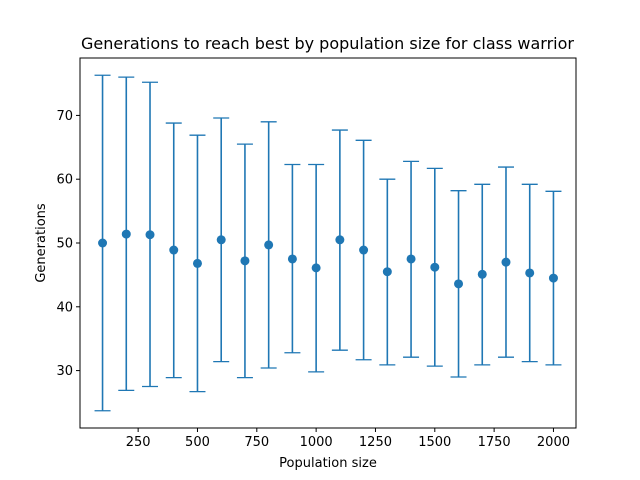 The height and width of the screenshot is (480, 640). What do you see at coordinates (64, 244) in the screenshot?
I see `y-tick-label: 50` at bounding box center [64, 244].